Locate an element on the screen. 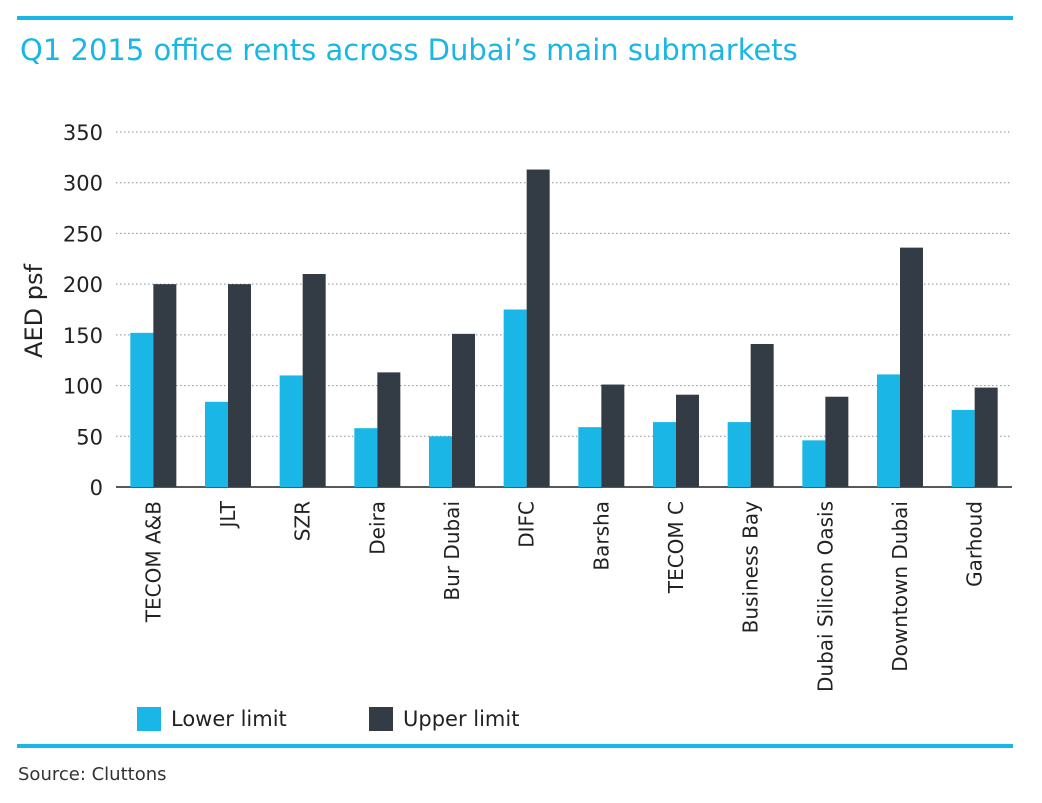  legend-label-upper: Upper limit is located at coordinates (461, 719).